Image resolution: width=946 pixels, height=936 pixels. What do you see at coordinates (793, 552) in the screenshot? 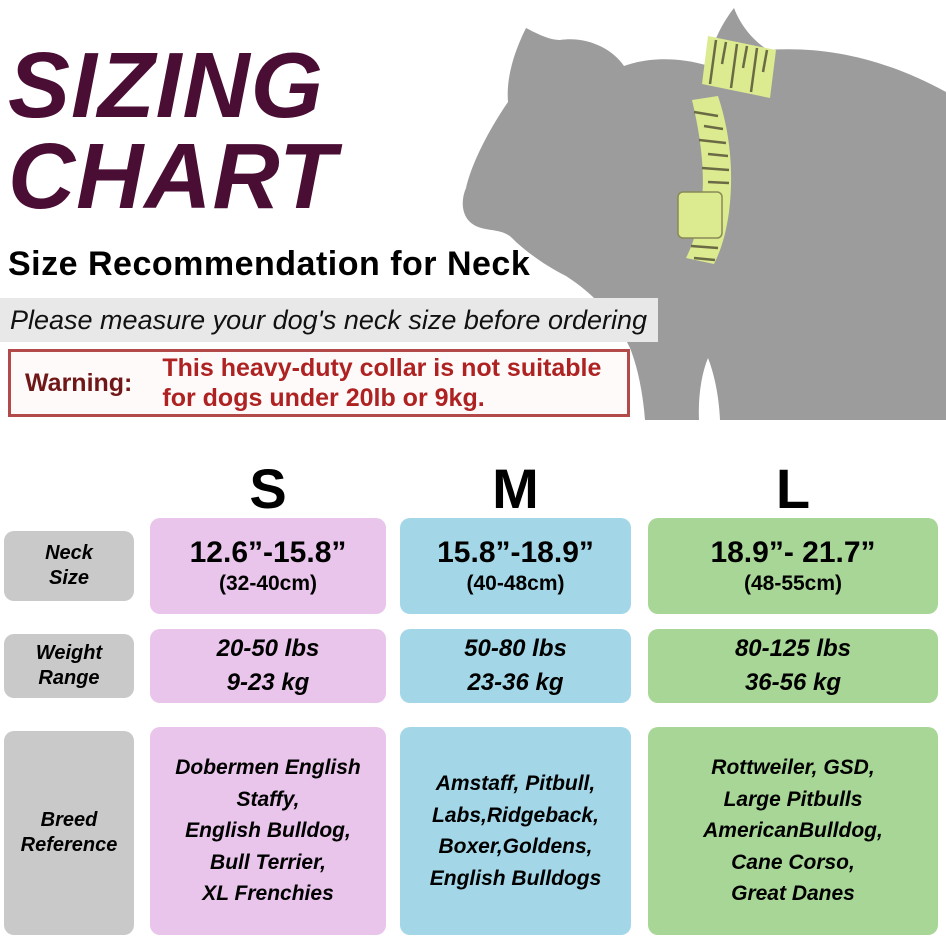
I see `neck-size-inches-l: 18.9”- 21.7”` at bounding box center [793, 552].